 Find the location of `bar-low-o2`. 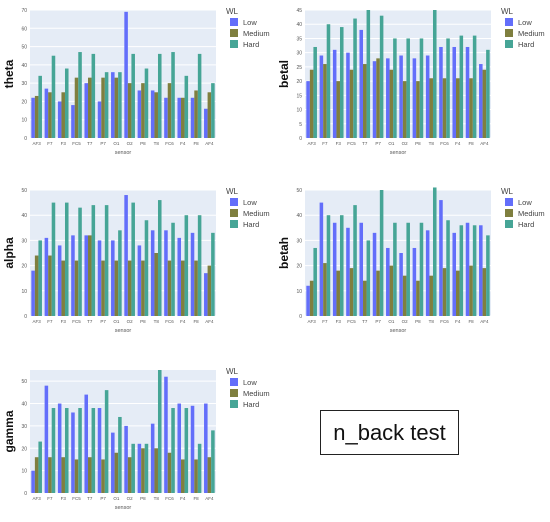

bar-low-o2 is located at coordinates (126, 75).